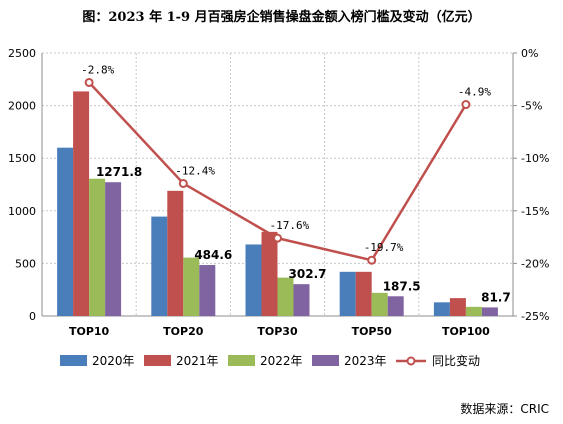  I want to click on y-right-tick-label: 0%, so click(529, 53).